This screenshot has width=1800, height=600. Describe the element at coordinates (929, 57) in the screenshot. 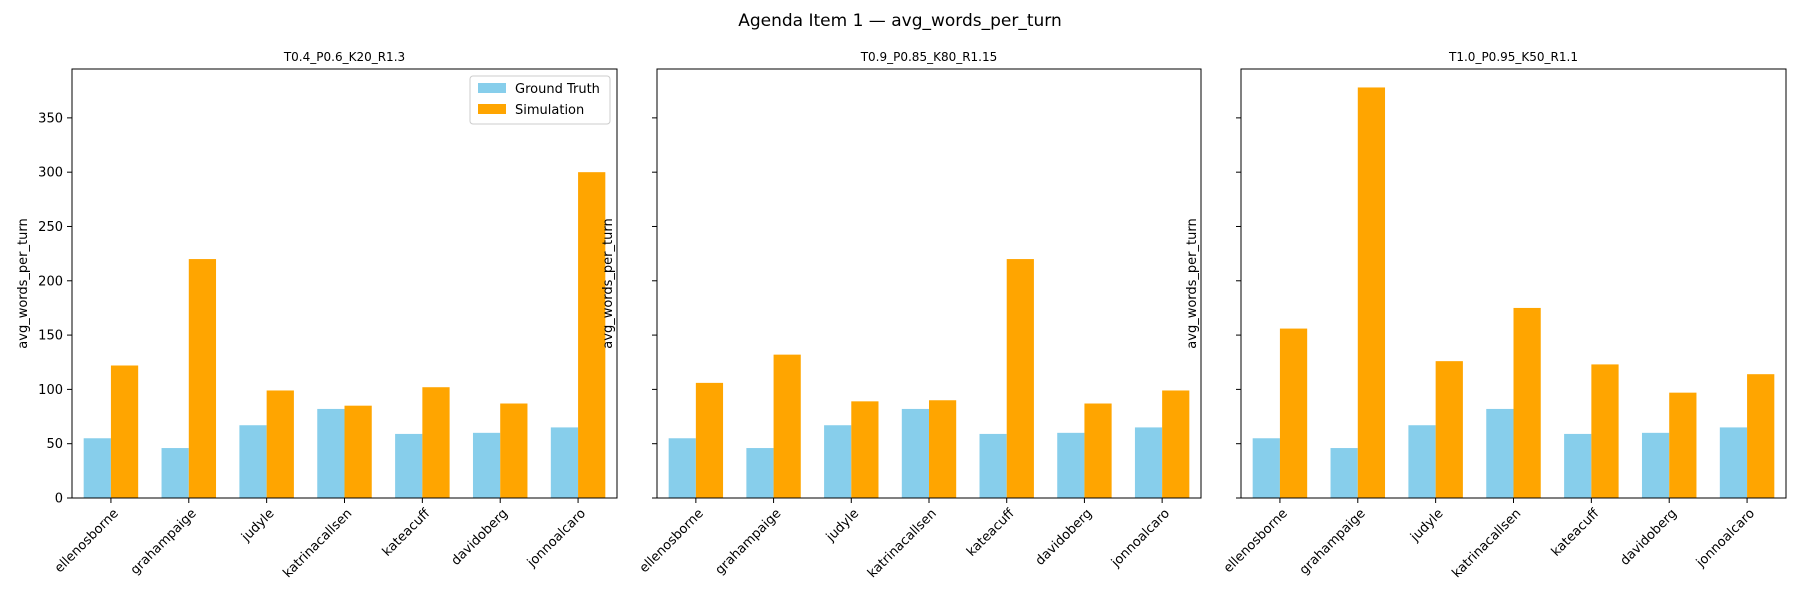

I see `panel-title: T0.9_P0.85_K80_R1.15` at that location.